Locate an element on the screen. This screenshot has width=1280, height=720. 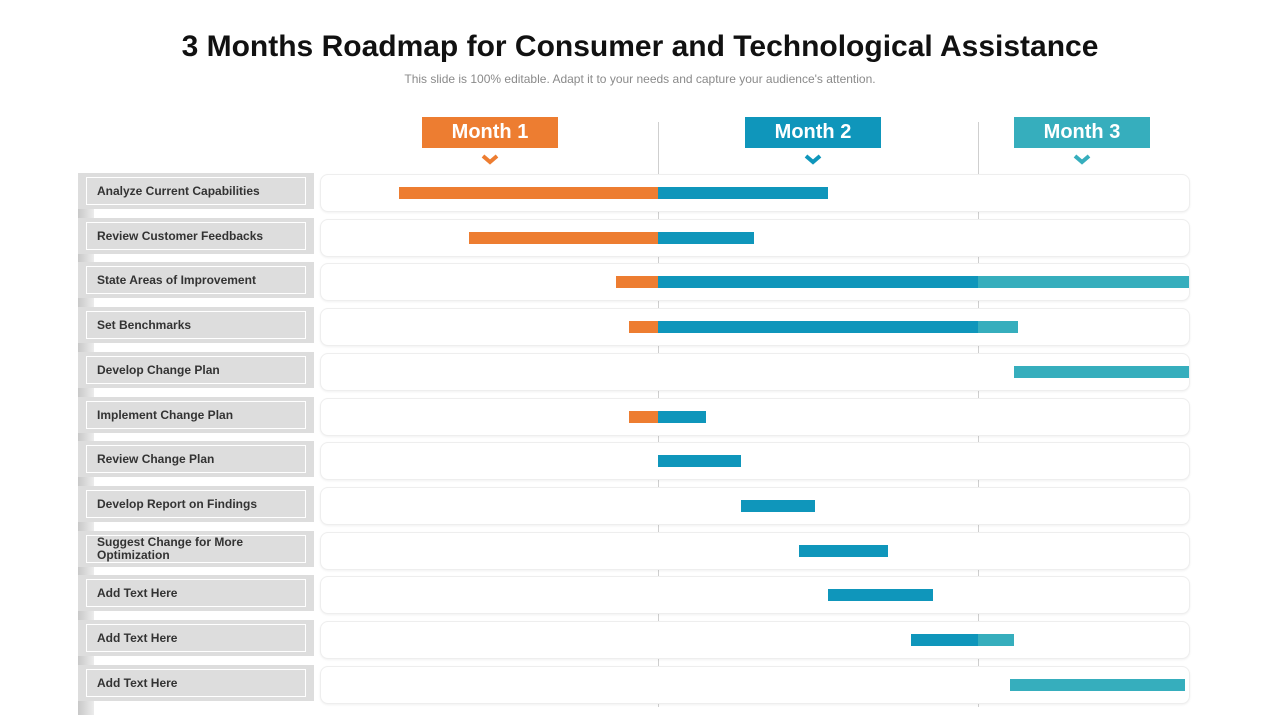
tab-inner-frame: Develop Change Plan is located at coordinates (196, 370).